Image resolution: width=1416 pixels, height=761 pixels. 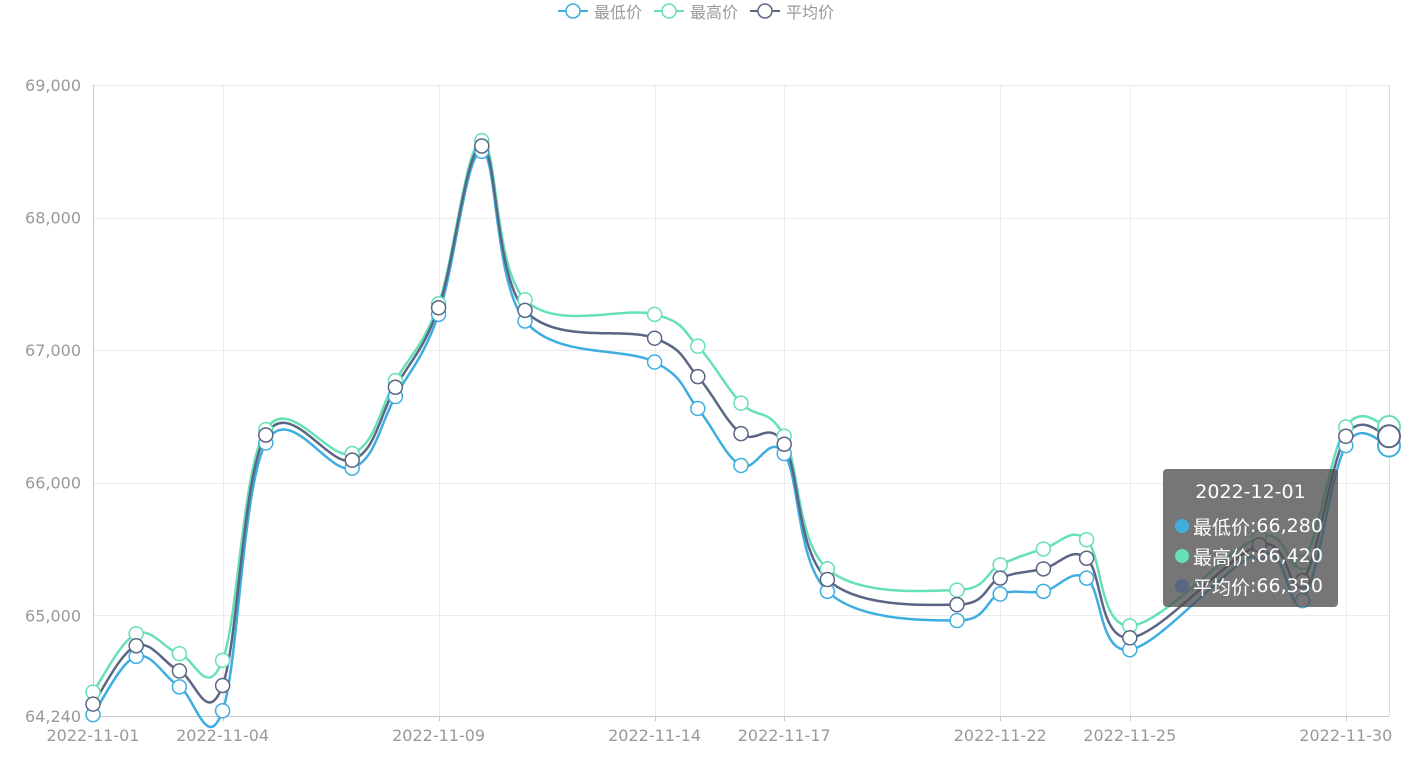 What do you see at coordinates (714, 12) in the screenshot?
I see `legend-label: 最高价` at bounding box center [714, 12].